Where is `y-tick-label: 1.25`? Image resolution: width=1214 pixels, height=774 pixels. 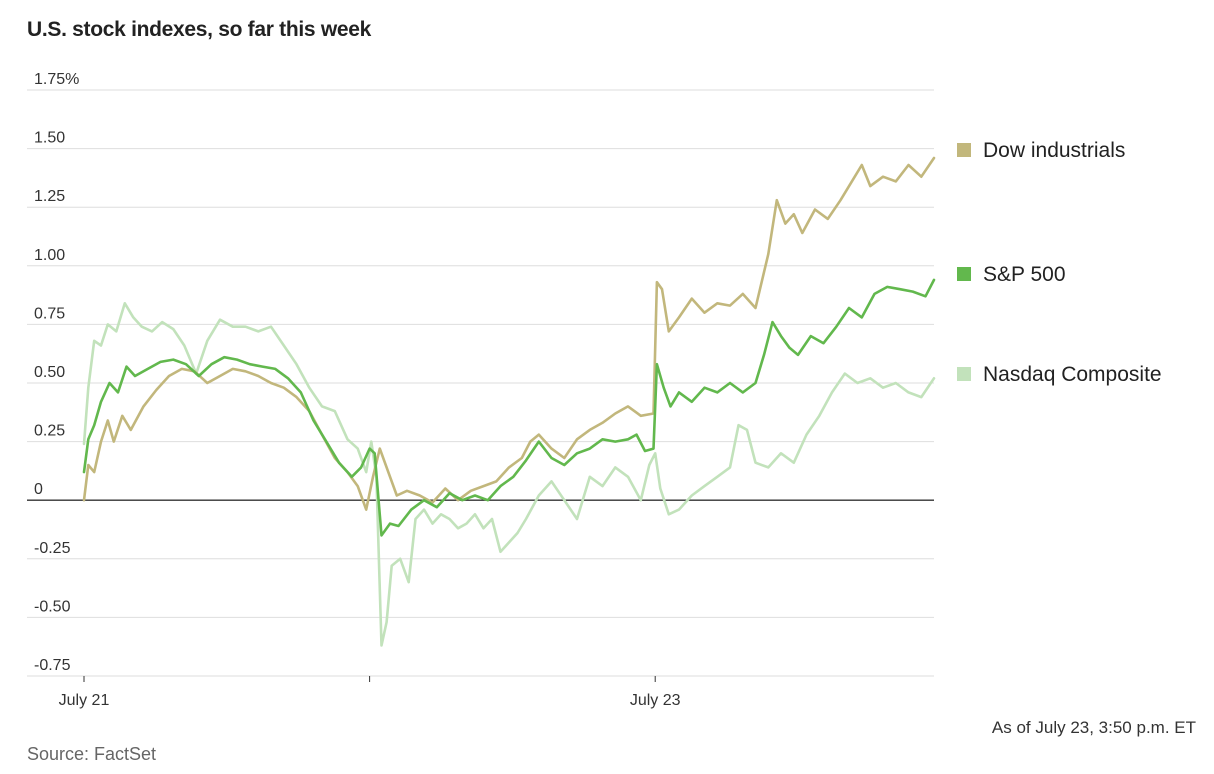
y-tick-label: 1.25 is located at coordinates (49, 196).